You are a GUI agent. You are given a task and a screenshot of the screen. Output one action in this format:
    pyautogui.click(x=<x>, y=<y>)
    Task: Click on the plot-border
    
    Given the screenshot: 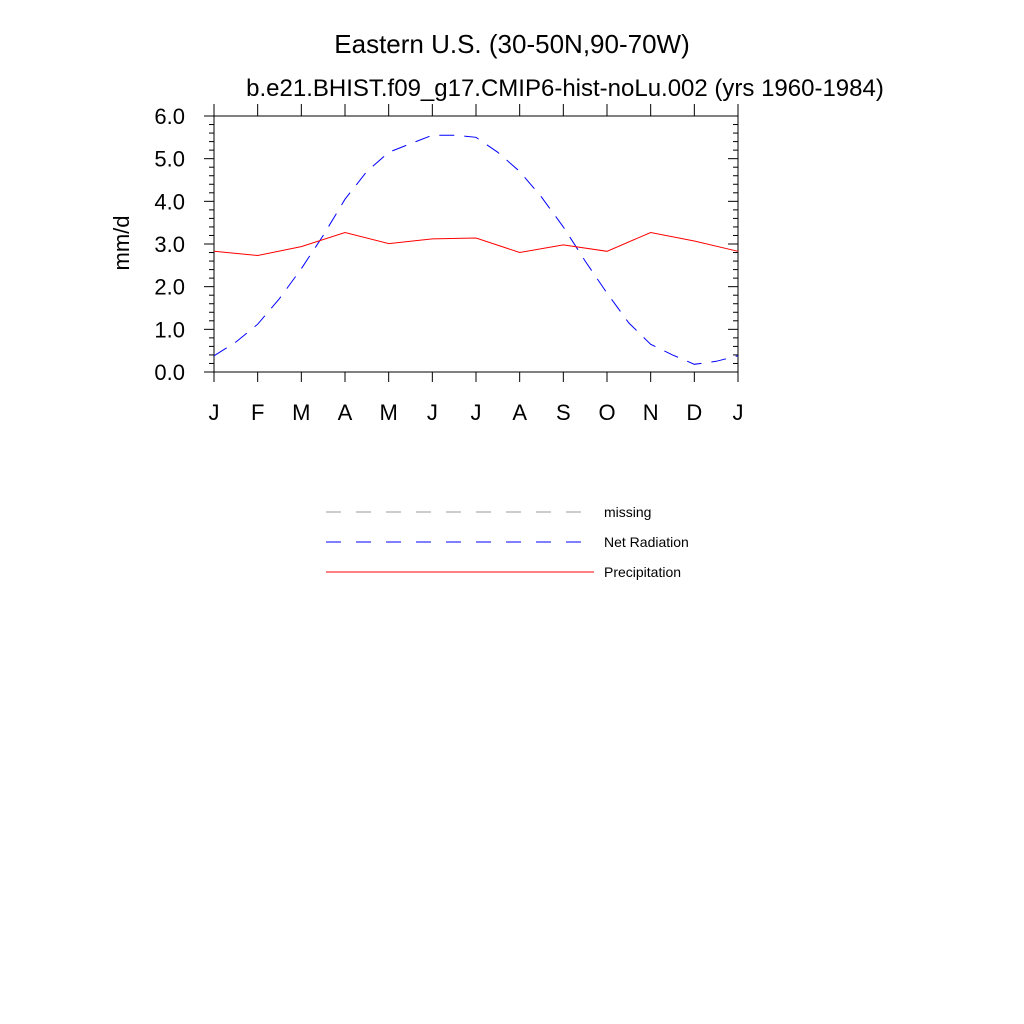 What is the action you would take?
    pyautogui.click(x=476, y=244)
    